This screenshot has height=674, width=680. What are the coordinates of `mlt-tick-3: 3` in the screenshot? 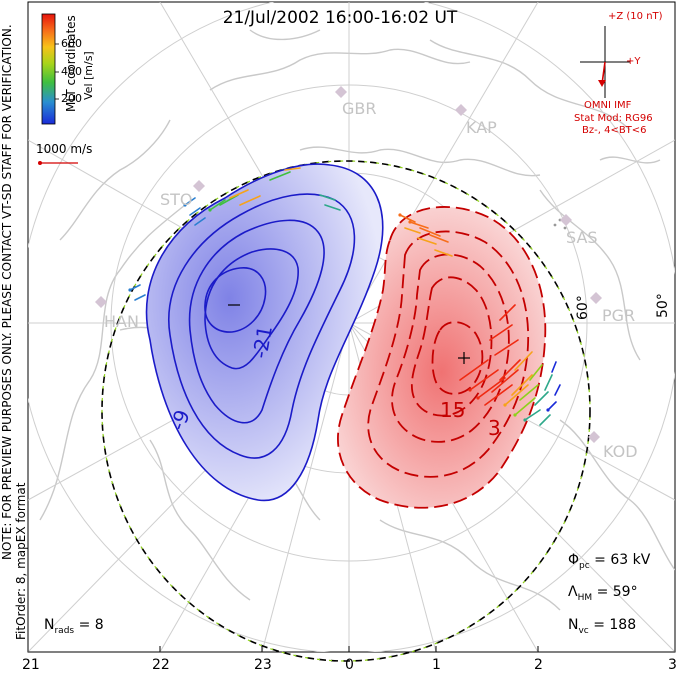 It's located at (672, 665).